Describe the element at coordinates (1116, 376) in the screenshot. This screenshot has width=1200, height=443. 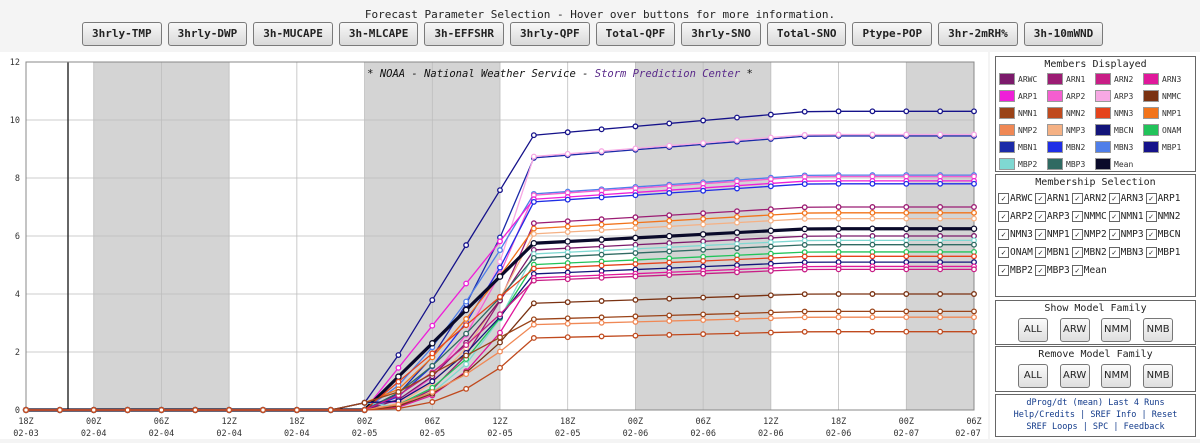
I see `remove-family-nmm-button: NMM` at that location.